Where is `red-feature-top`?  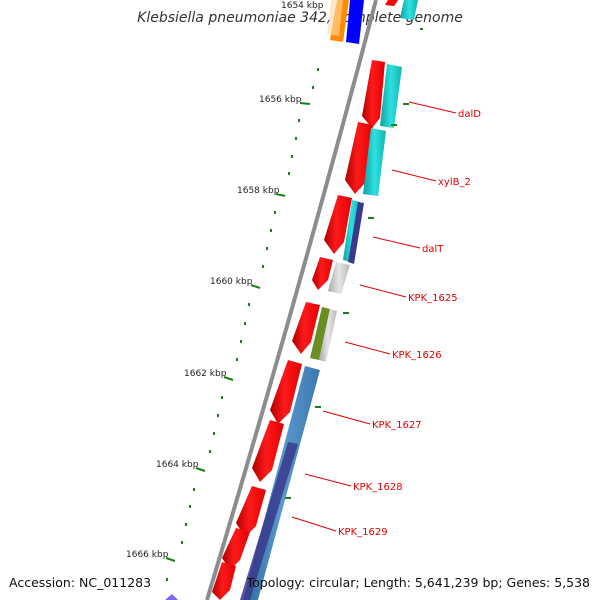 red-feature-top is located at coordinates (391, 3).